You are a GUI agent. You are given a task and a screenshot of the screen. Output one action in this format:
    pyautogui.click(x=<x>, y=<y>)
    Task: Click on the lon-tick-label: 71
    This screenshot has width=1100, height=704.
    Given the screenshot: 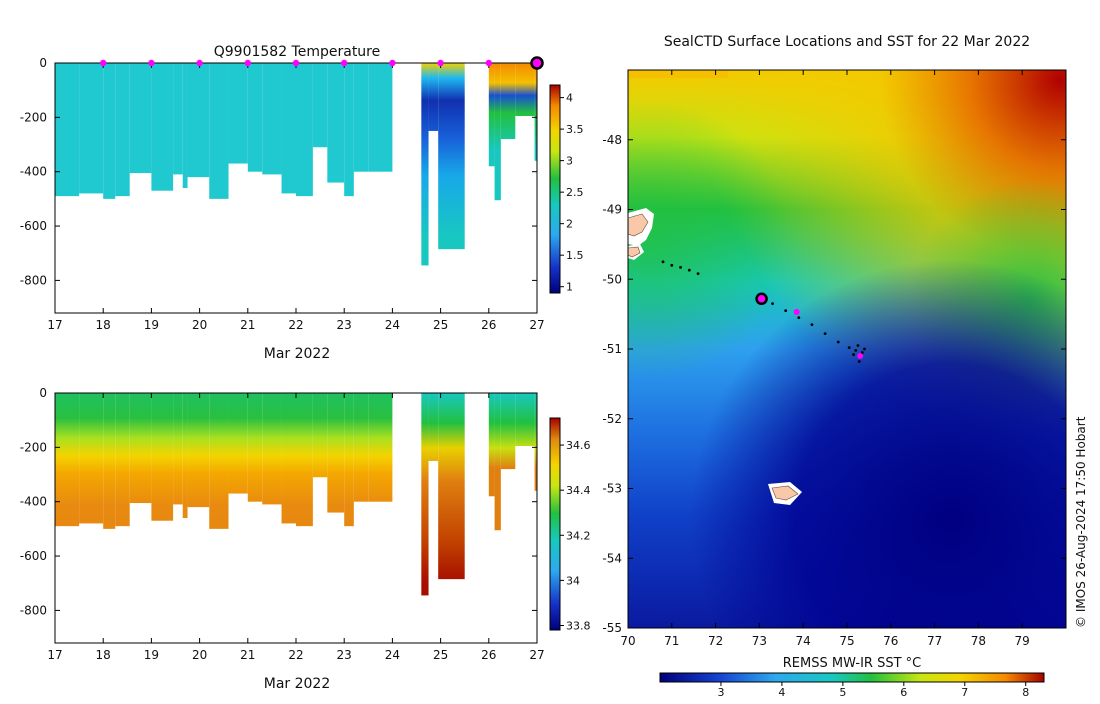 What is the action you would take?
    pyautogui.click(x=671, y=641)
    